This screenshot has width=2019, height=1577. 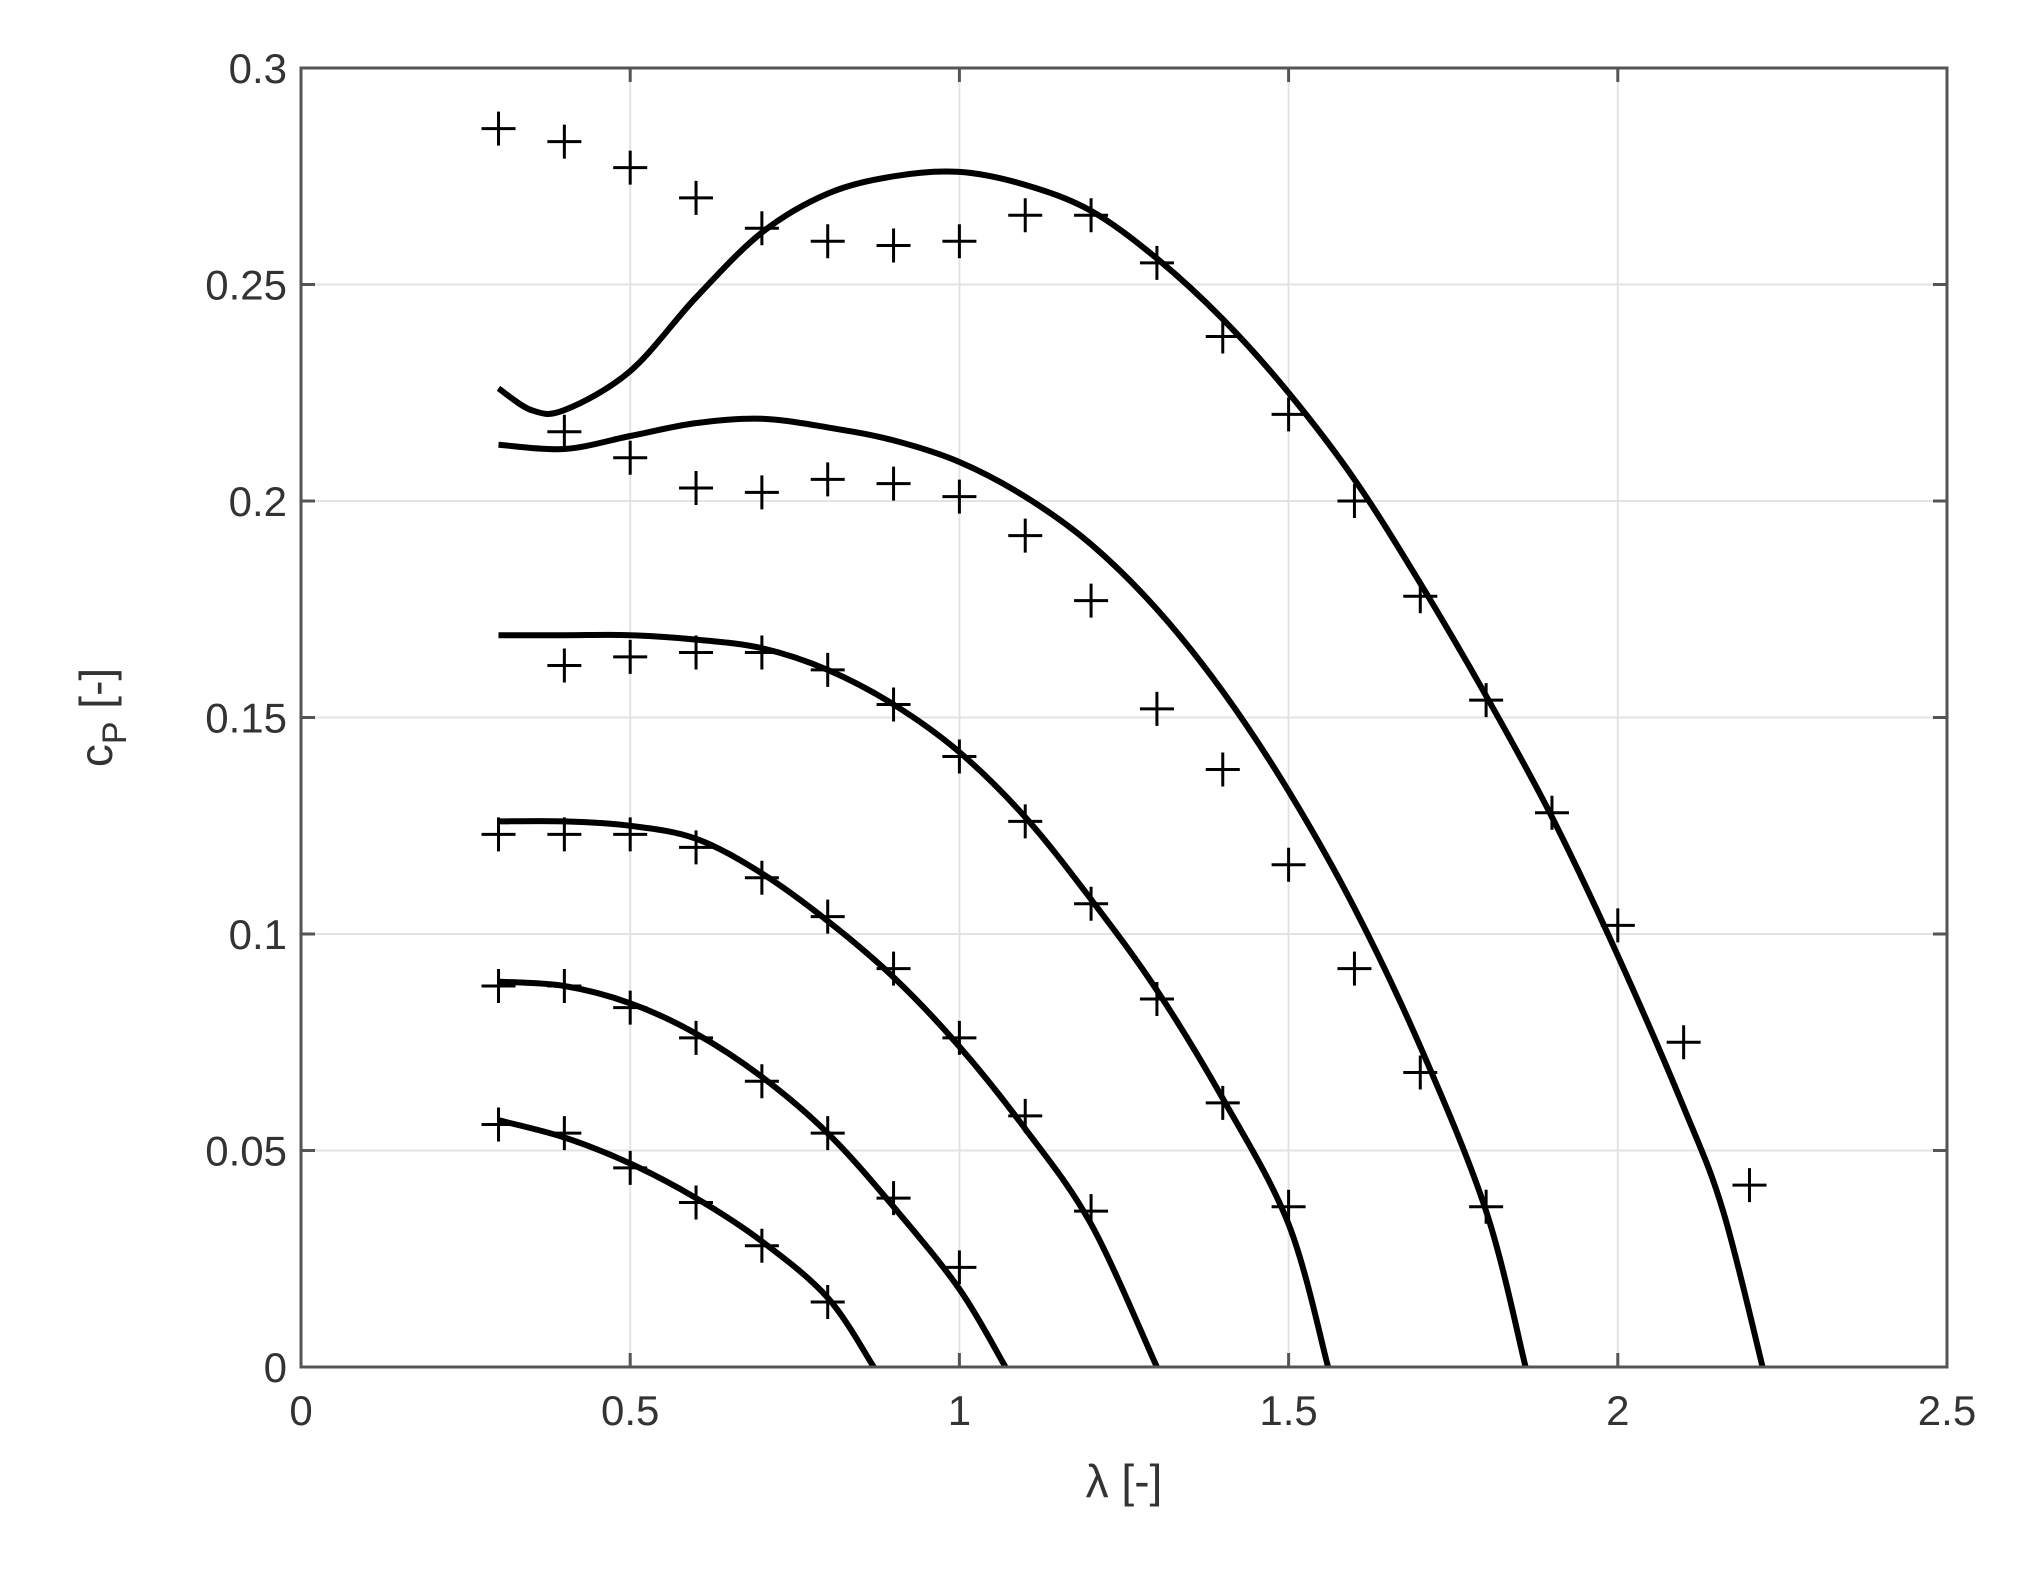 I want to click on x-tick-label: 1, so click(x=959, y=1410).